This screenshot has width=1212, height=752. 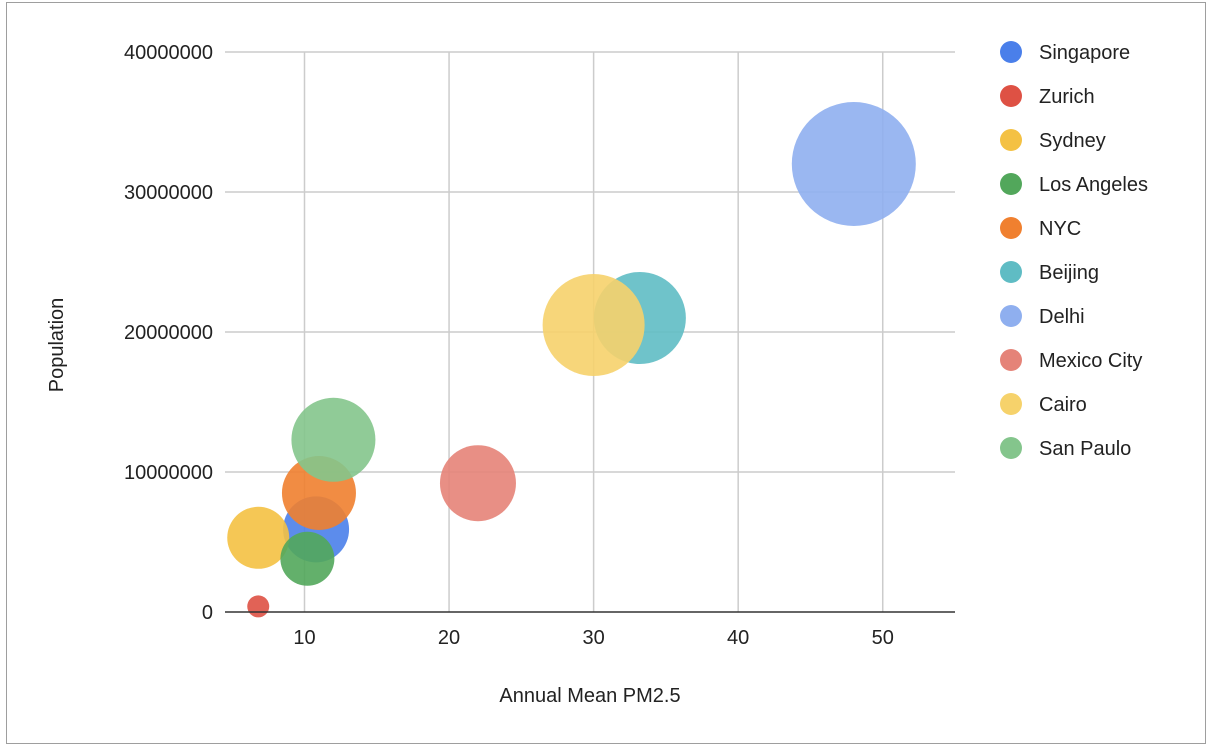 I want to click on x-tick-labels: 10 20 30 40 50, so click(x=593, y=638).